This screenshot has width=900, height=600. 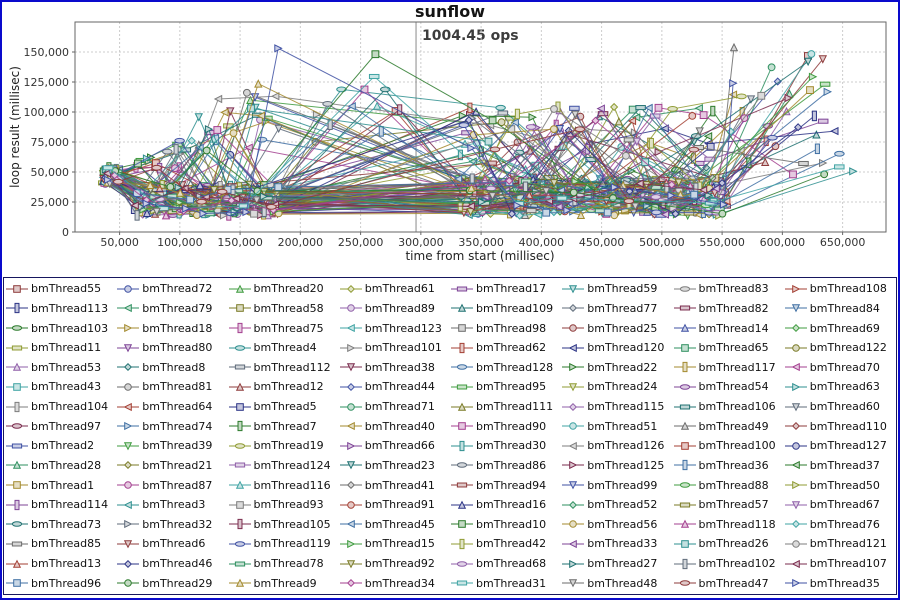 I want to click on legend-item: bmThread70, so click(x=840, y=367).